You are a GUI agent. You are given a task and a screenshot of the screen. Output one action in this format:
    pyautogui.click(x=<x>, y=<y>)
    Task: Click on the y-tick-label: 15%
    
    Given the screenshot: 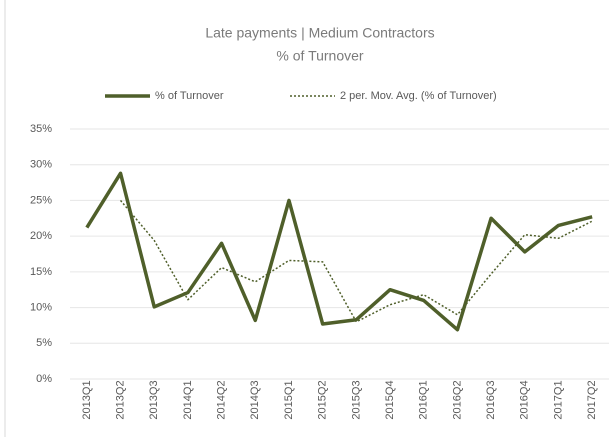 What is the action you would take?
    pyautogui.click(x=41, y=272)
    